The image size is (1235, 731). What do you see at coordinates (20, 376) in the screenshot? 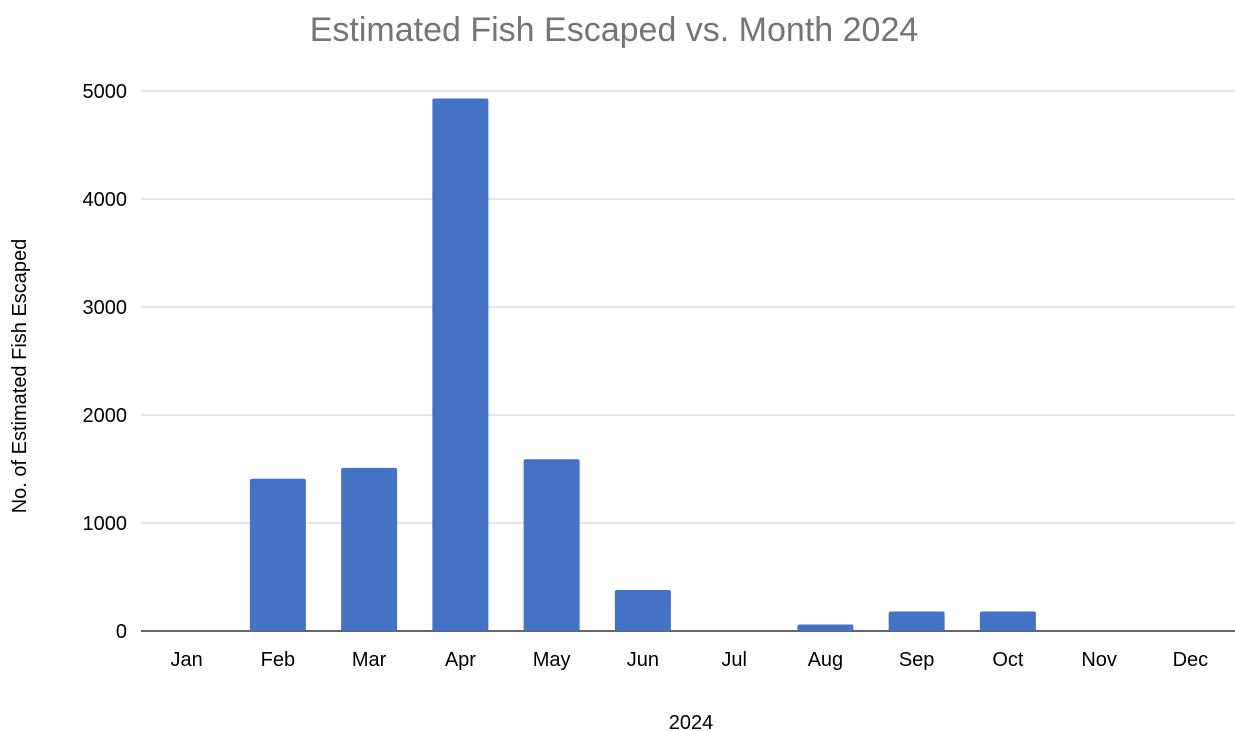
I see `y-axis-label: No. of Estimated Fish Escaped` at bounding box center [20, 376].